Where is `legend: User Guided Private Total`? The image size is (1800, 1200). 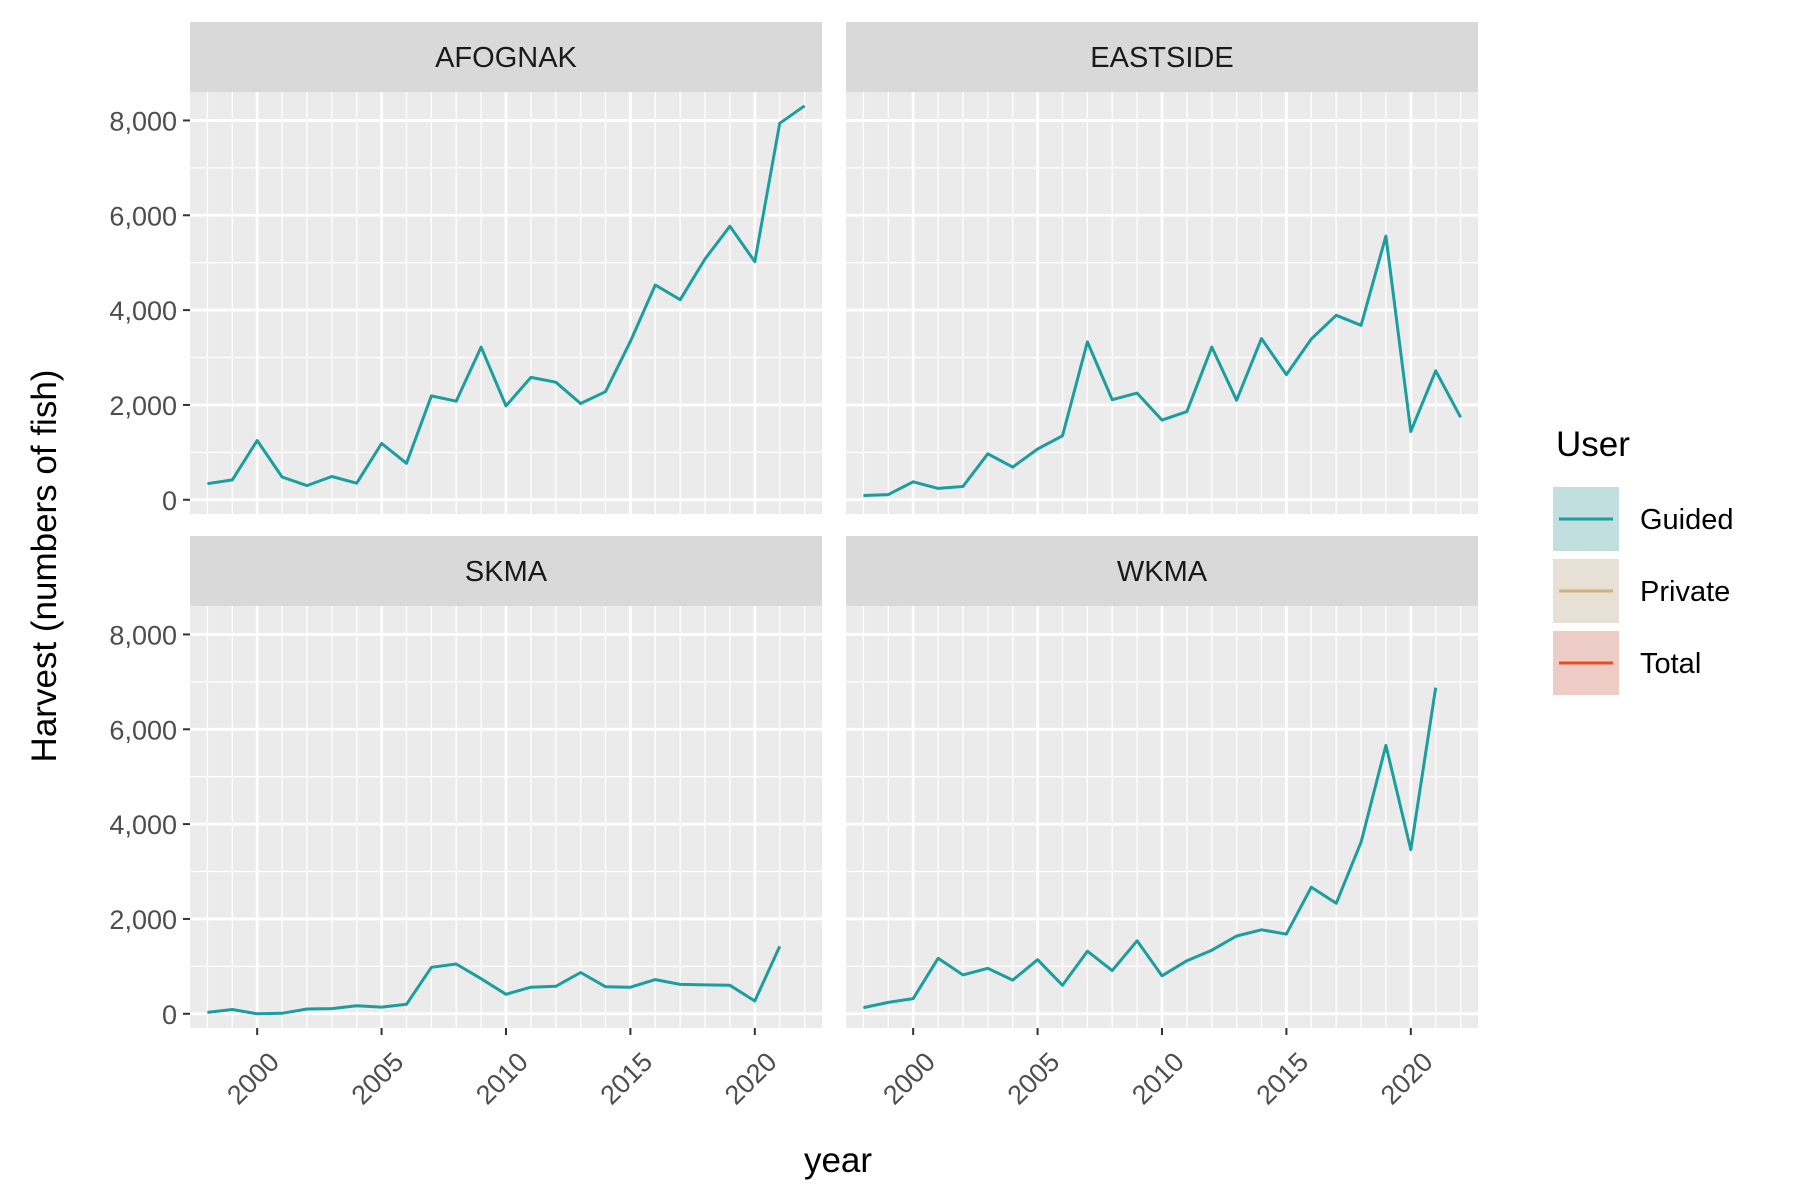
legend: User Guided Private Total is located at coordinates (1642, 561).